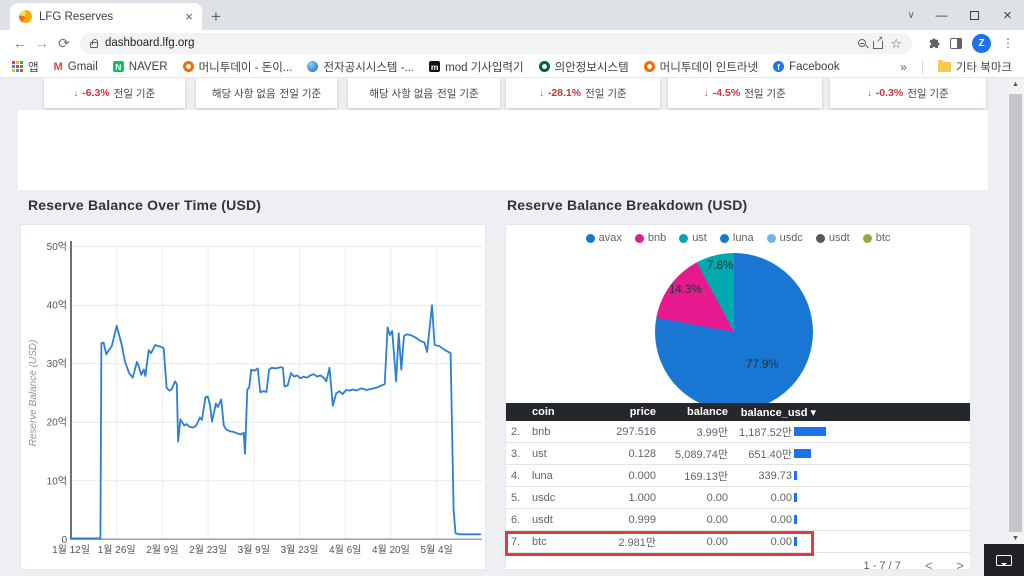 Image resolution: width=1024 pixels, height=576 pixels. What do you see at coordinates (878, 41) in the screenshot?
I see `share-icon` at bounding box center [878, 41].